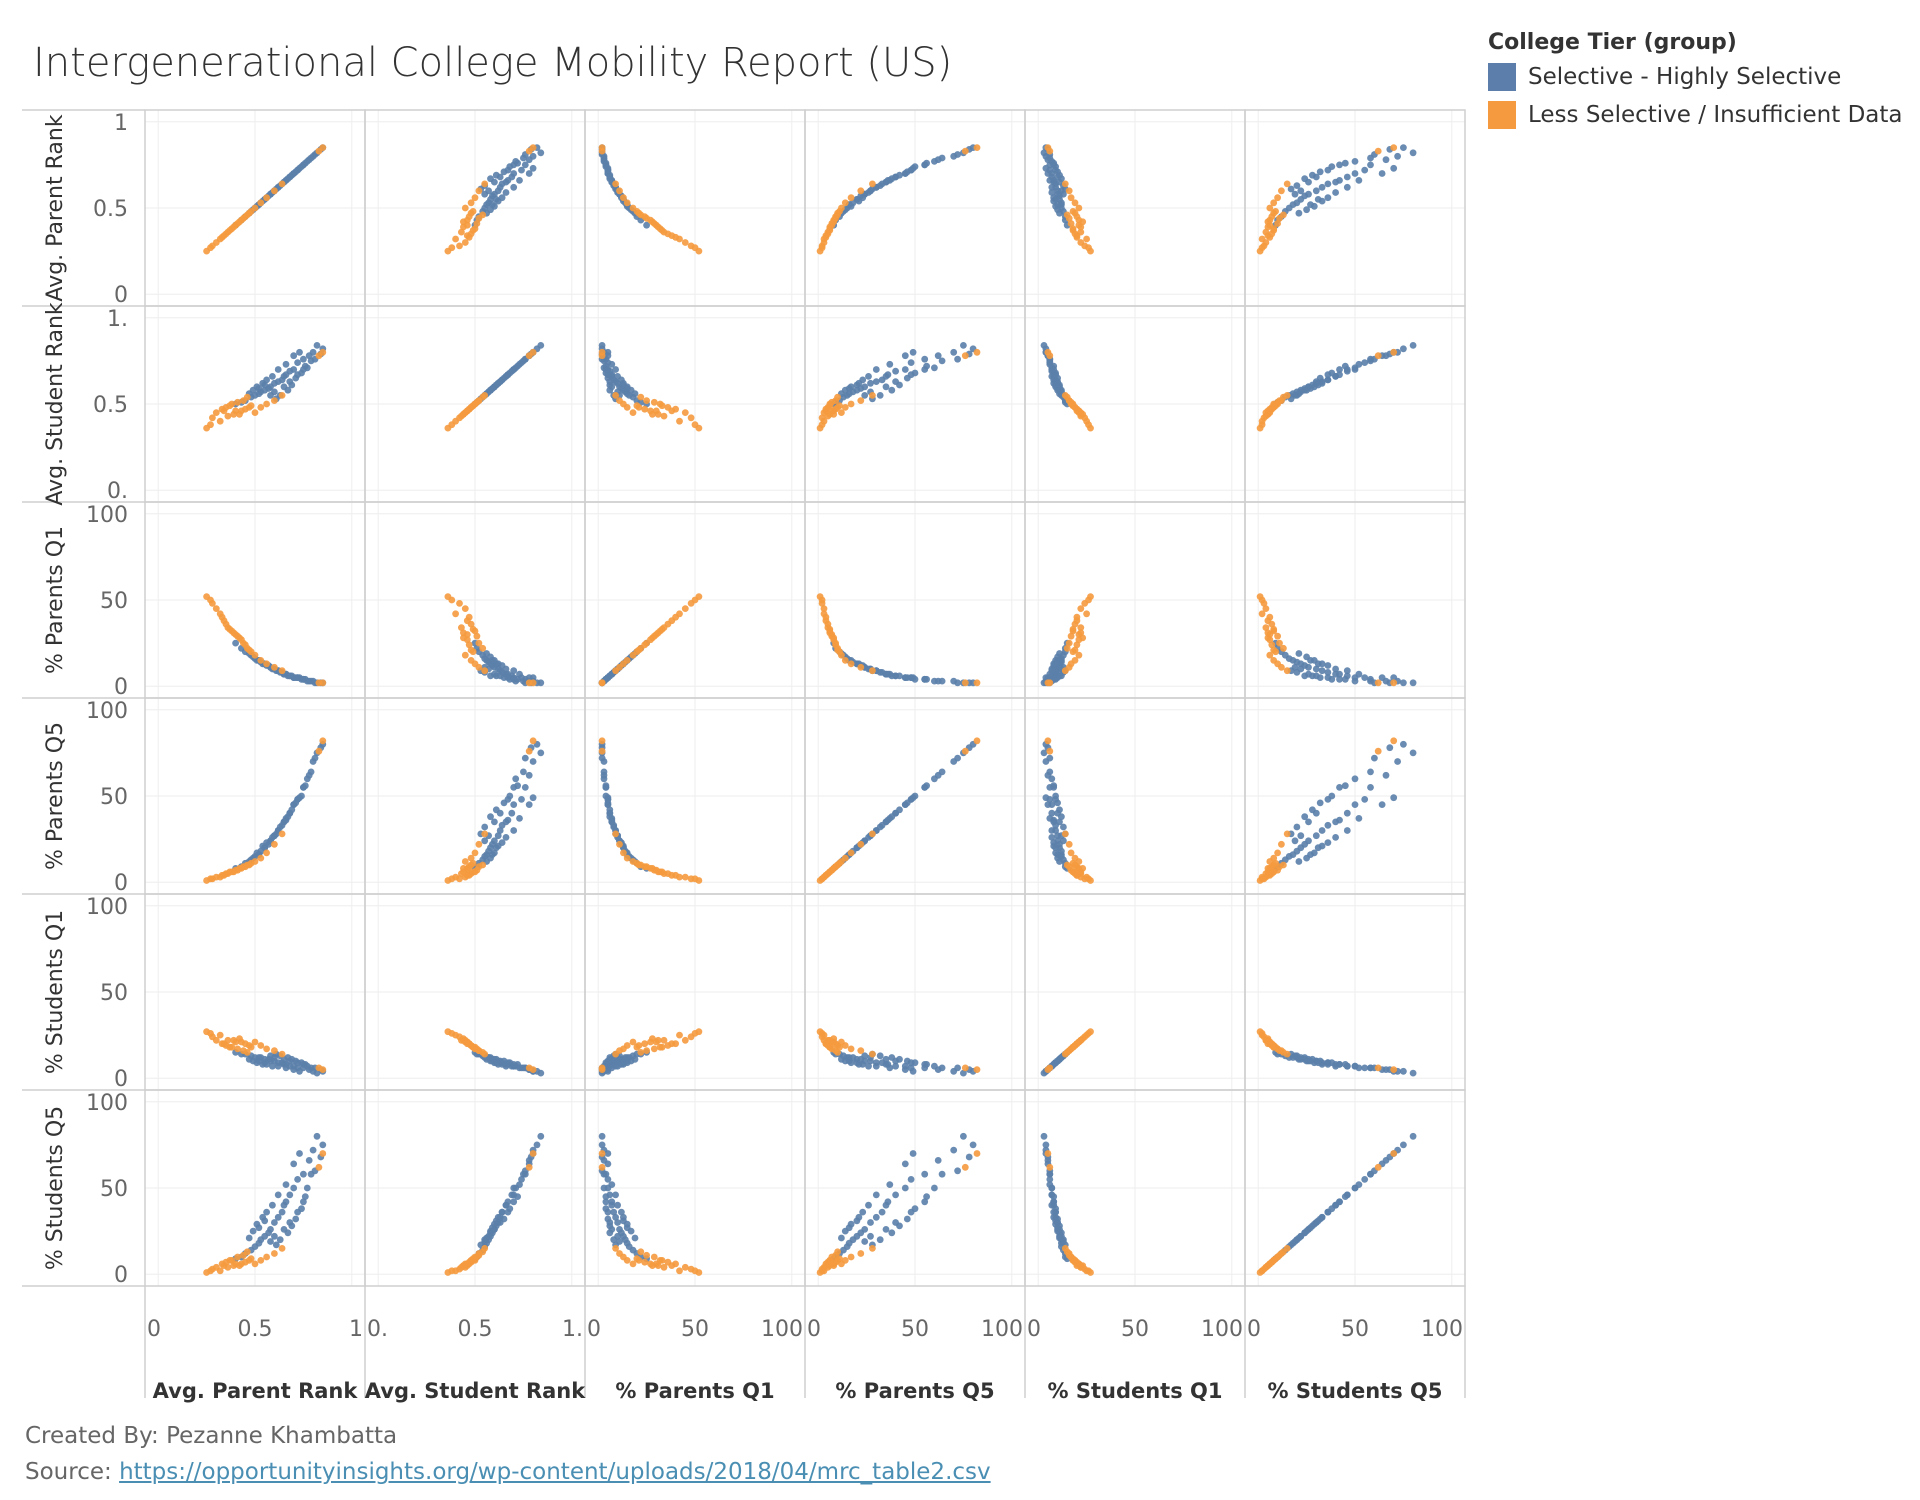  What do you see at coordinates (256, 1391) in the screenshot?
I see `x-axis-title-avg-parent-rank: Avg. Parent Rank` at bounding box center [256, 1391].